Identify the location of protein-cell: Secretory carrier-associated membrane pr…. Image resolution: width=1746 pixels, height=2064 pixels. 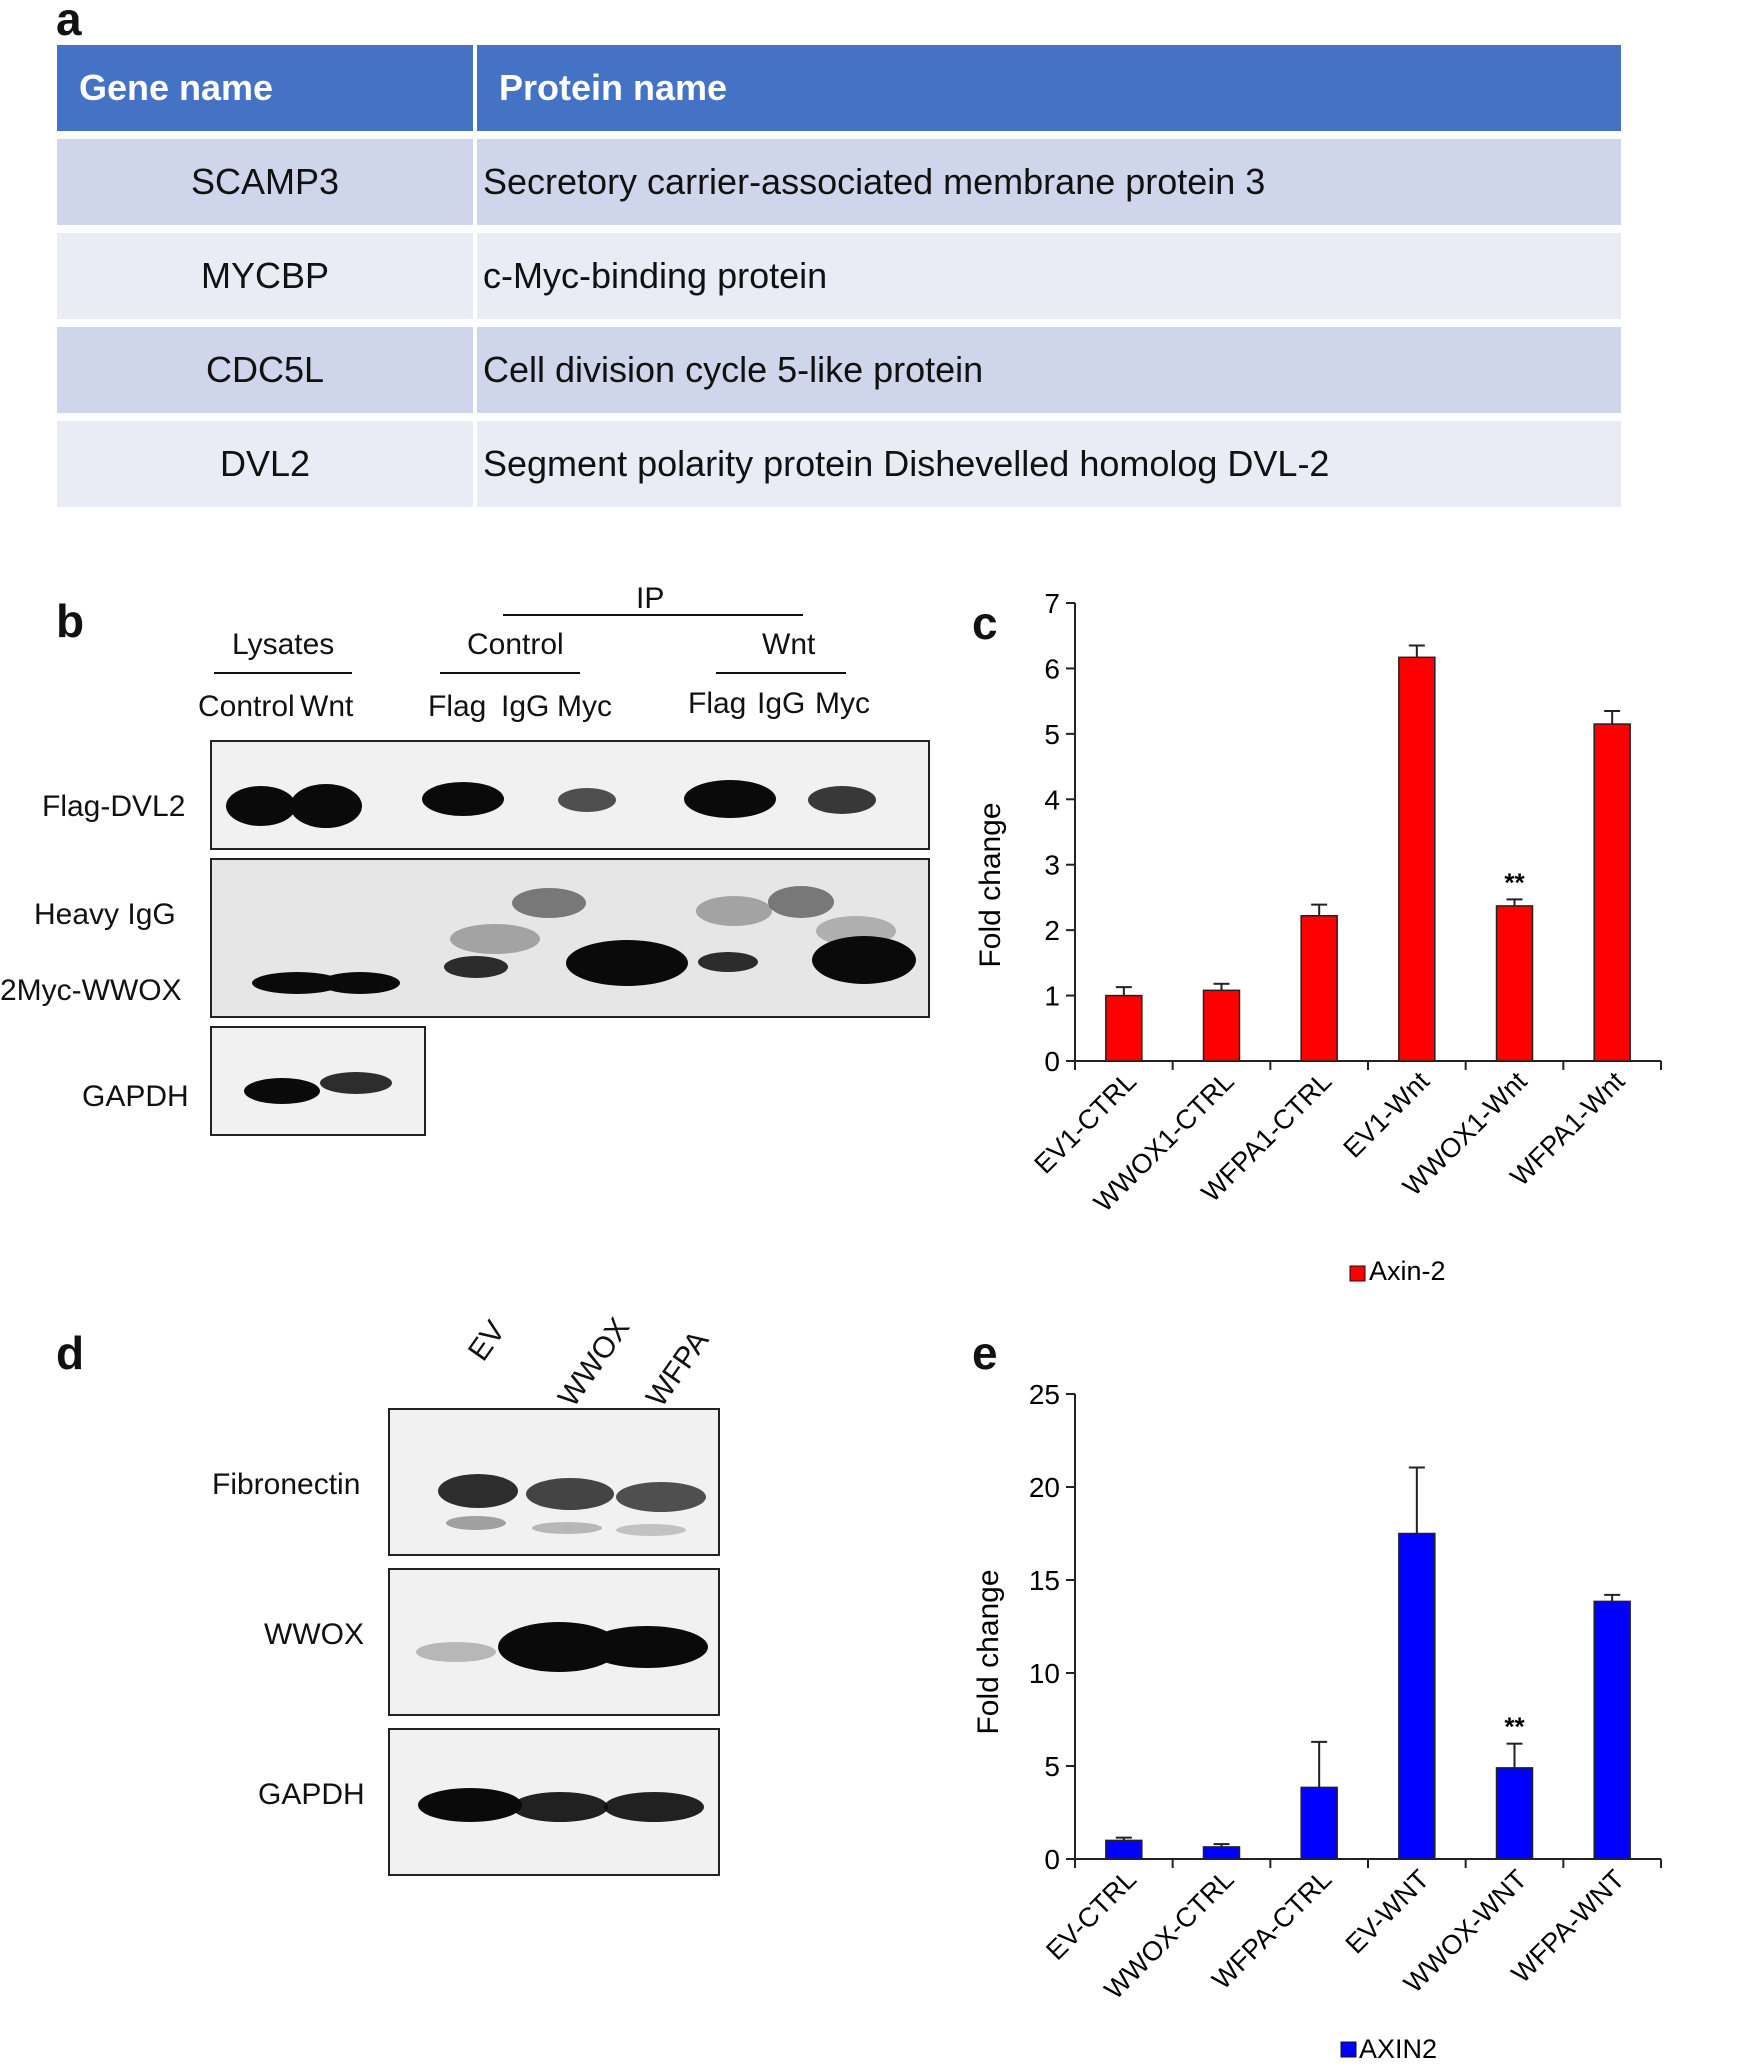
(874, 181).